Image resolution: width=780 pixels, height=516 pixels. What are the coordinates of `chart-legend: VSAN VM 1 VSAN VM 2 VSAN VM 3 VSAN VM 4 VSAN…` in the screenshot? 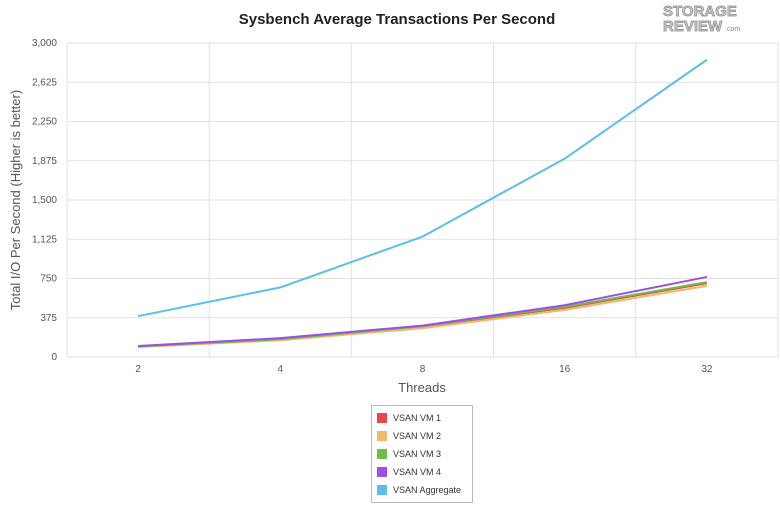 It's located at (422, 454).